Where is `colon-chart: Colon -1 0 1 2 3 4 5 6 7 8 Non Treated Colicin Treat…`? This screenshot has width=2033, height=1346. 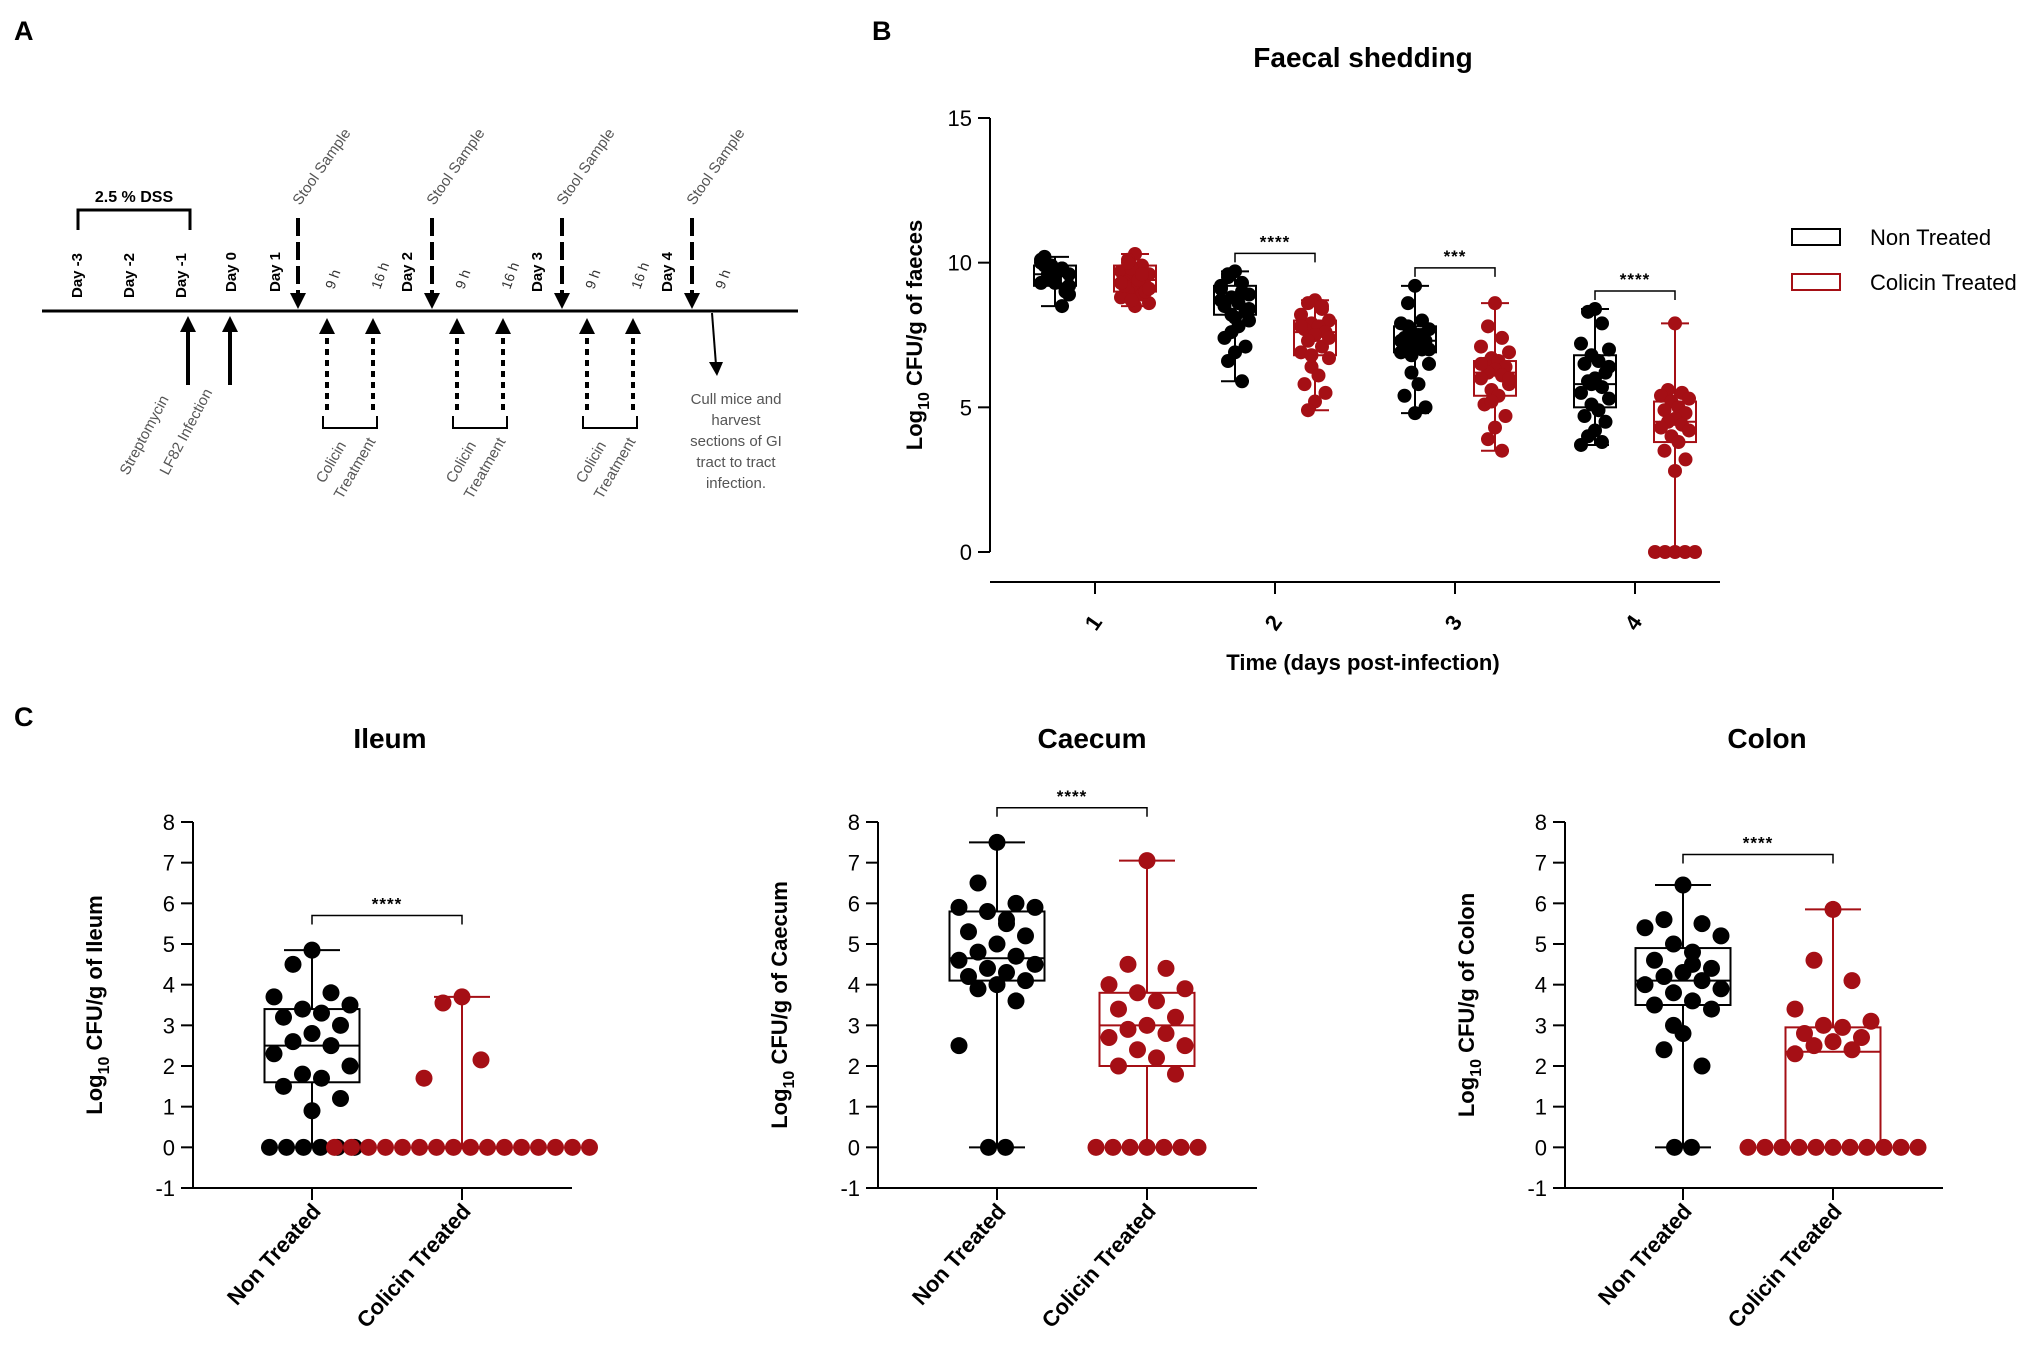 colon-chart: Colon -1 0 1 2 3 4 5 6 7 8 Non Treated Colicin Treat… is located at coordinates (1698, 1028).